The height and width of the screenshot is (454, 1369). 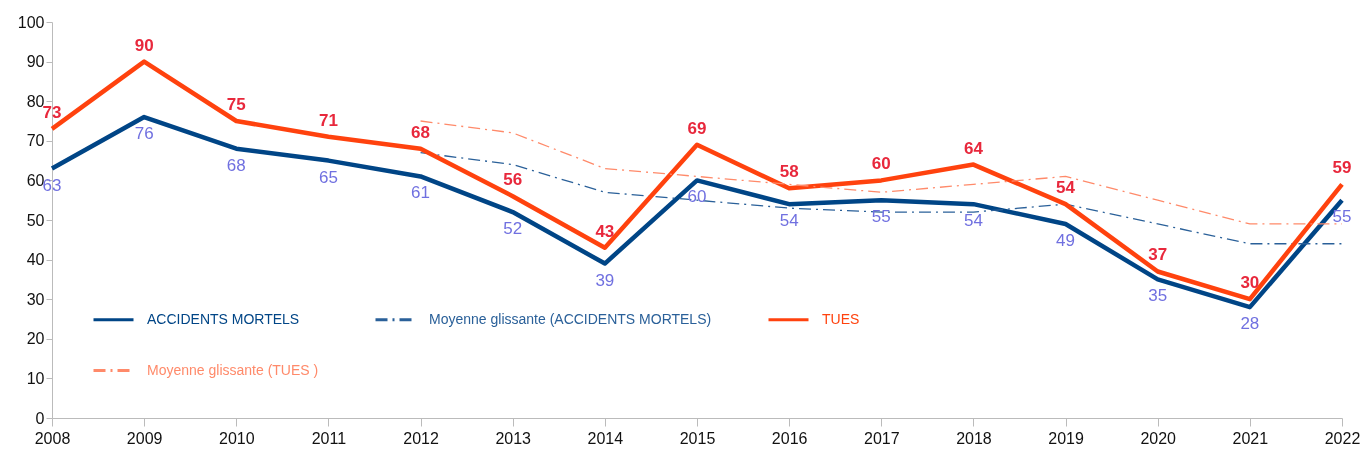 I want to click on x-tick-label: 2018, so click(x=974, y=438).